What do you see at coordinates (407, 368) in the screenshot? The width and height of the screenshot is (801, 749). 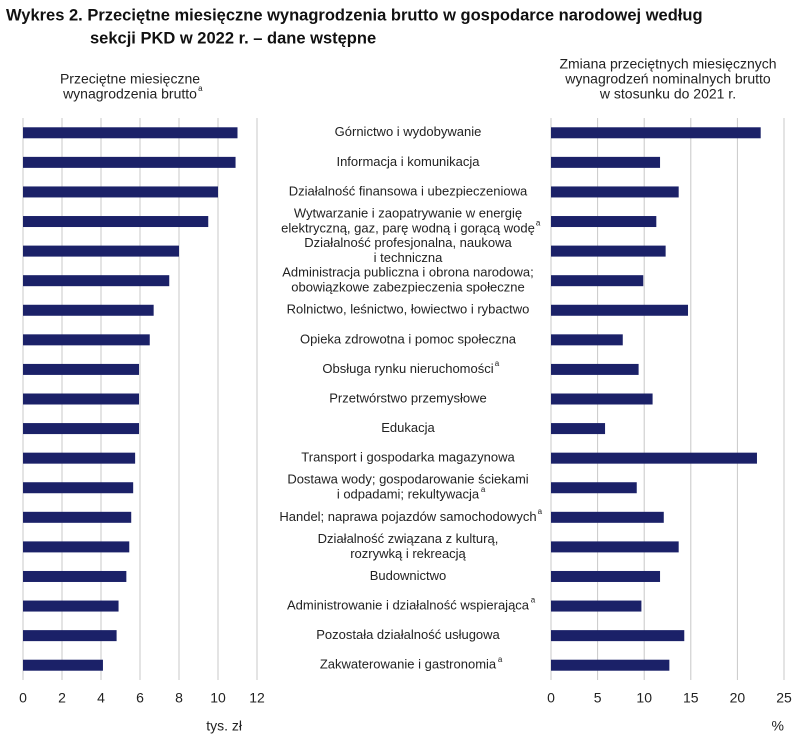 I see `category-label: Obsługa rynku nieruchomości` at bounding box center [407, 368].